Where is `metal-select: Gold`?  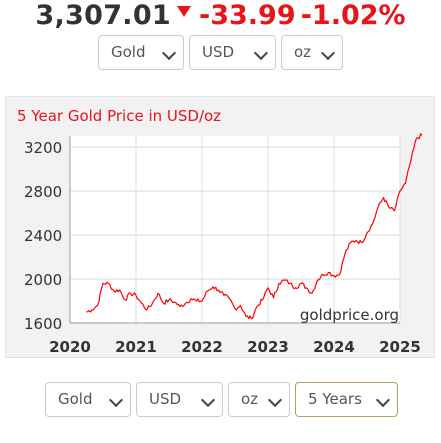 metal-select: Gold is located at coordinates (141, 52).